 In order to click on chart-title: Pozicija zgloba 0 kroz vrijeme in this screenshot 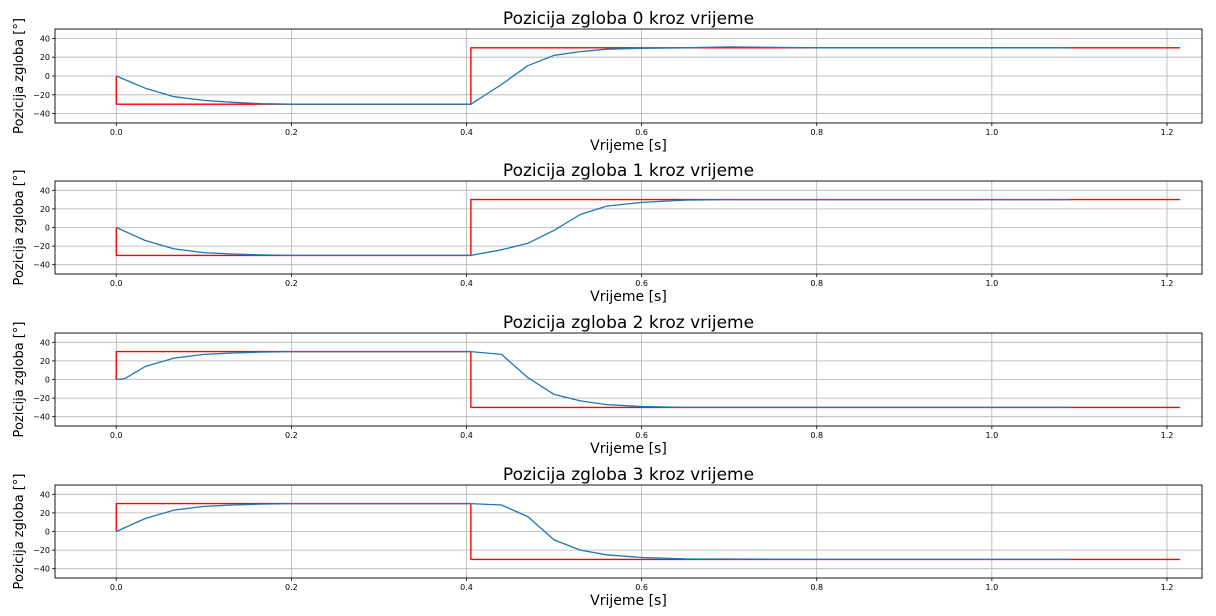, I will do `click(628, 19)`.